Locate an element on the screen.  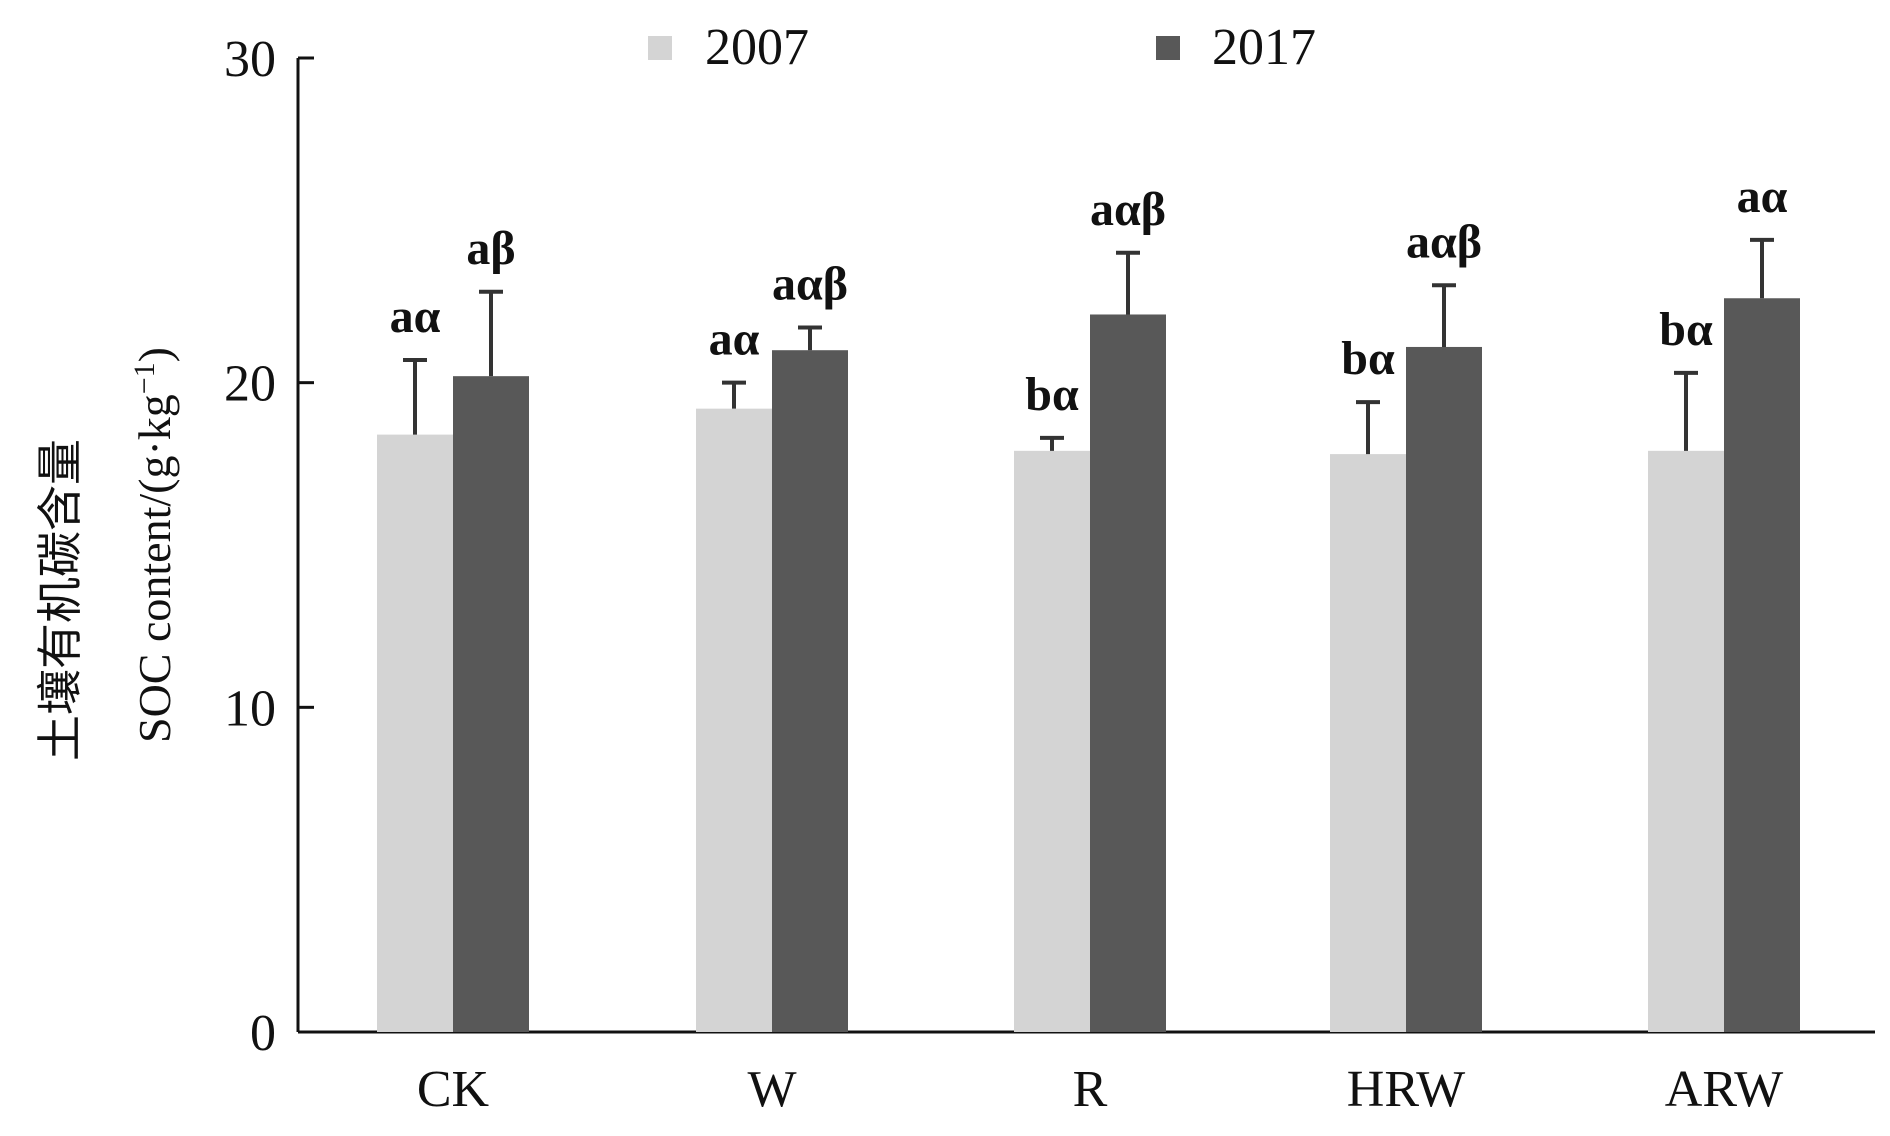
bar-2007-HRW is located at coordinates (1368, 743).